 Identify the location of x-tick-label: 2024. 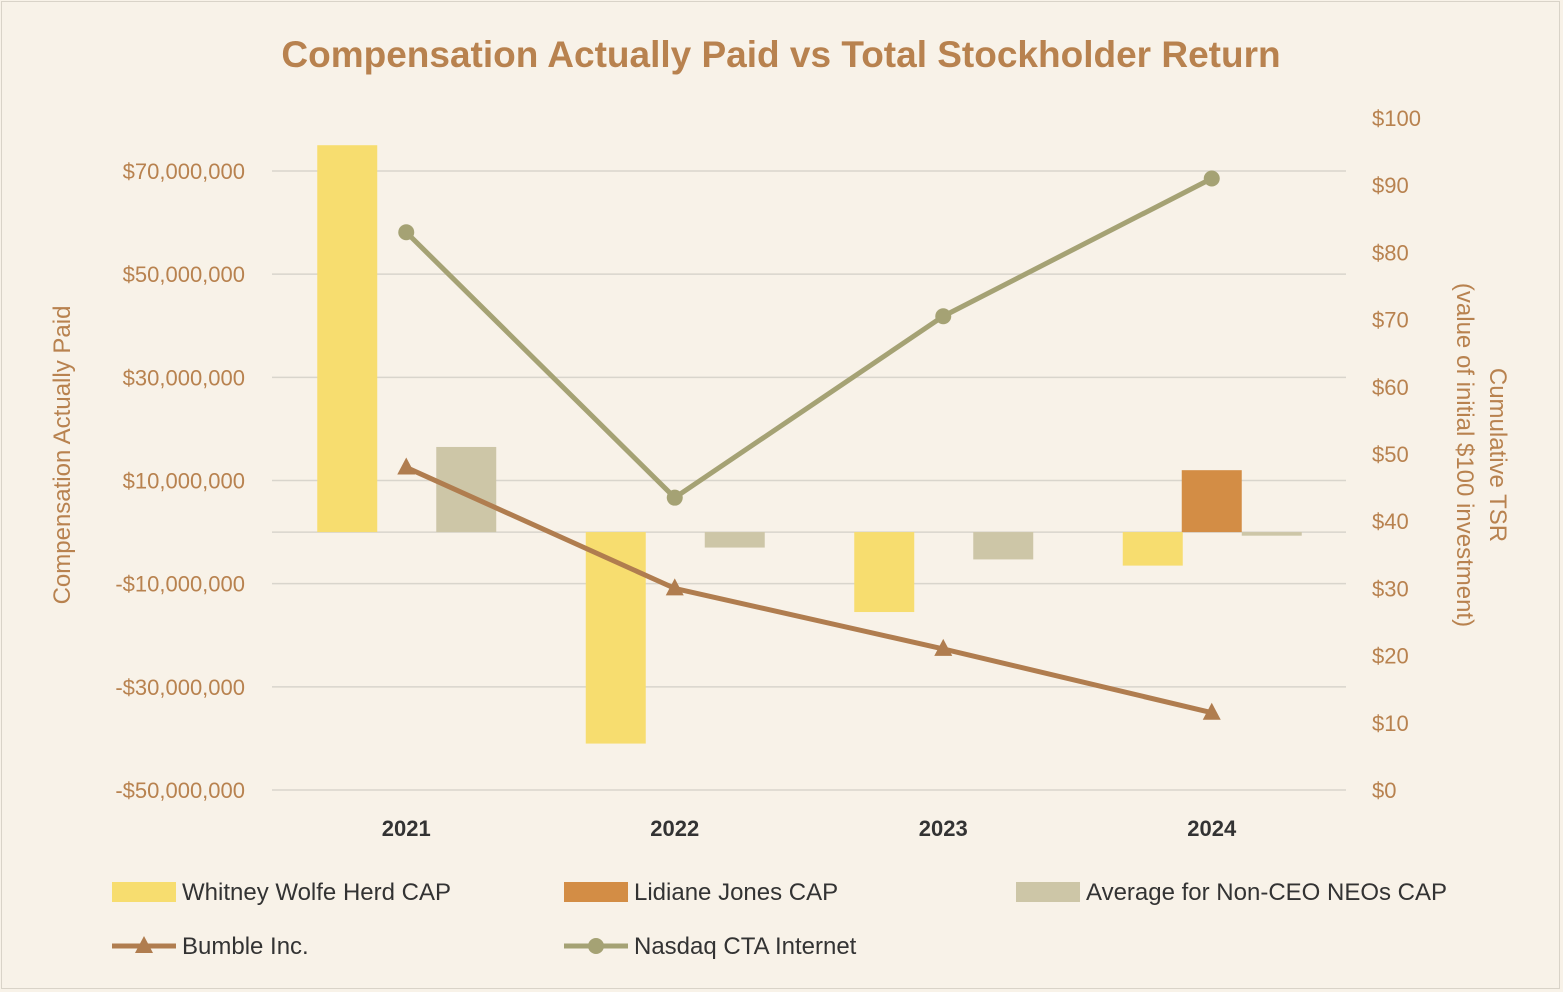
(1212, 828).